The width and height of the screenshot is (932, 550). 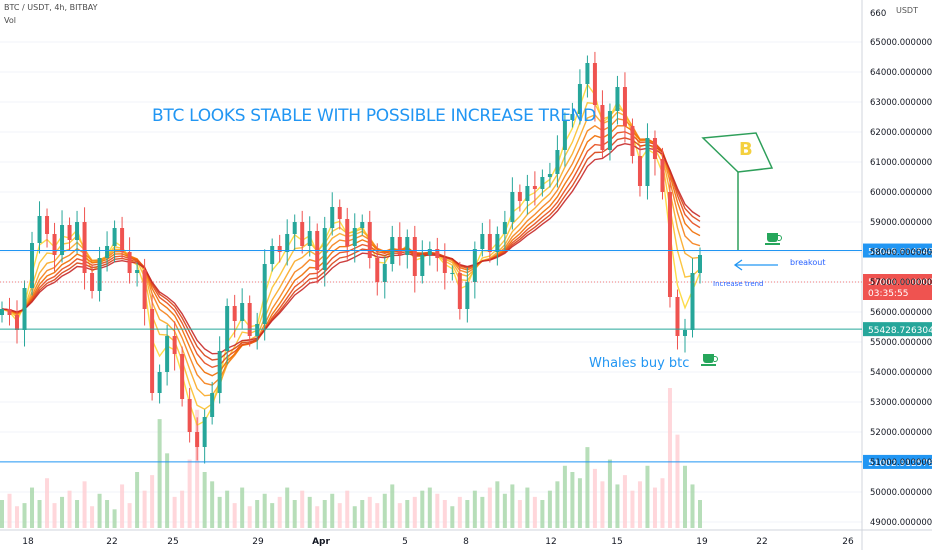 What do you see at coordinates (738, 284) in the screenshot?
I see `increase-trend-annotation: Increase trend` at bounding box center [738, 284].